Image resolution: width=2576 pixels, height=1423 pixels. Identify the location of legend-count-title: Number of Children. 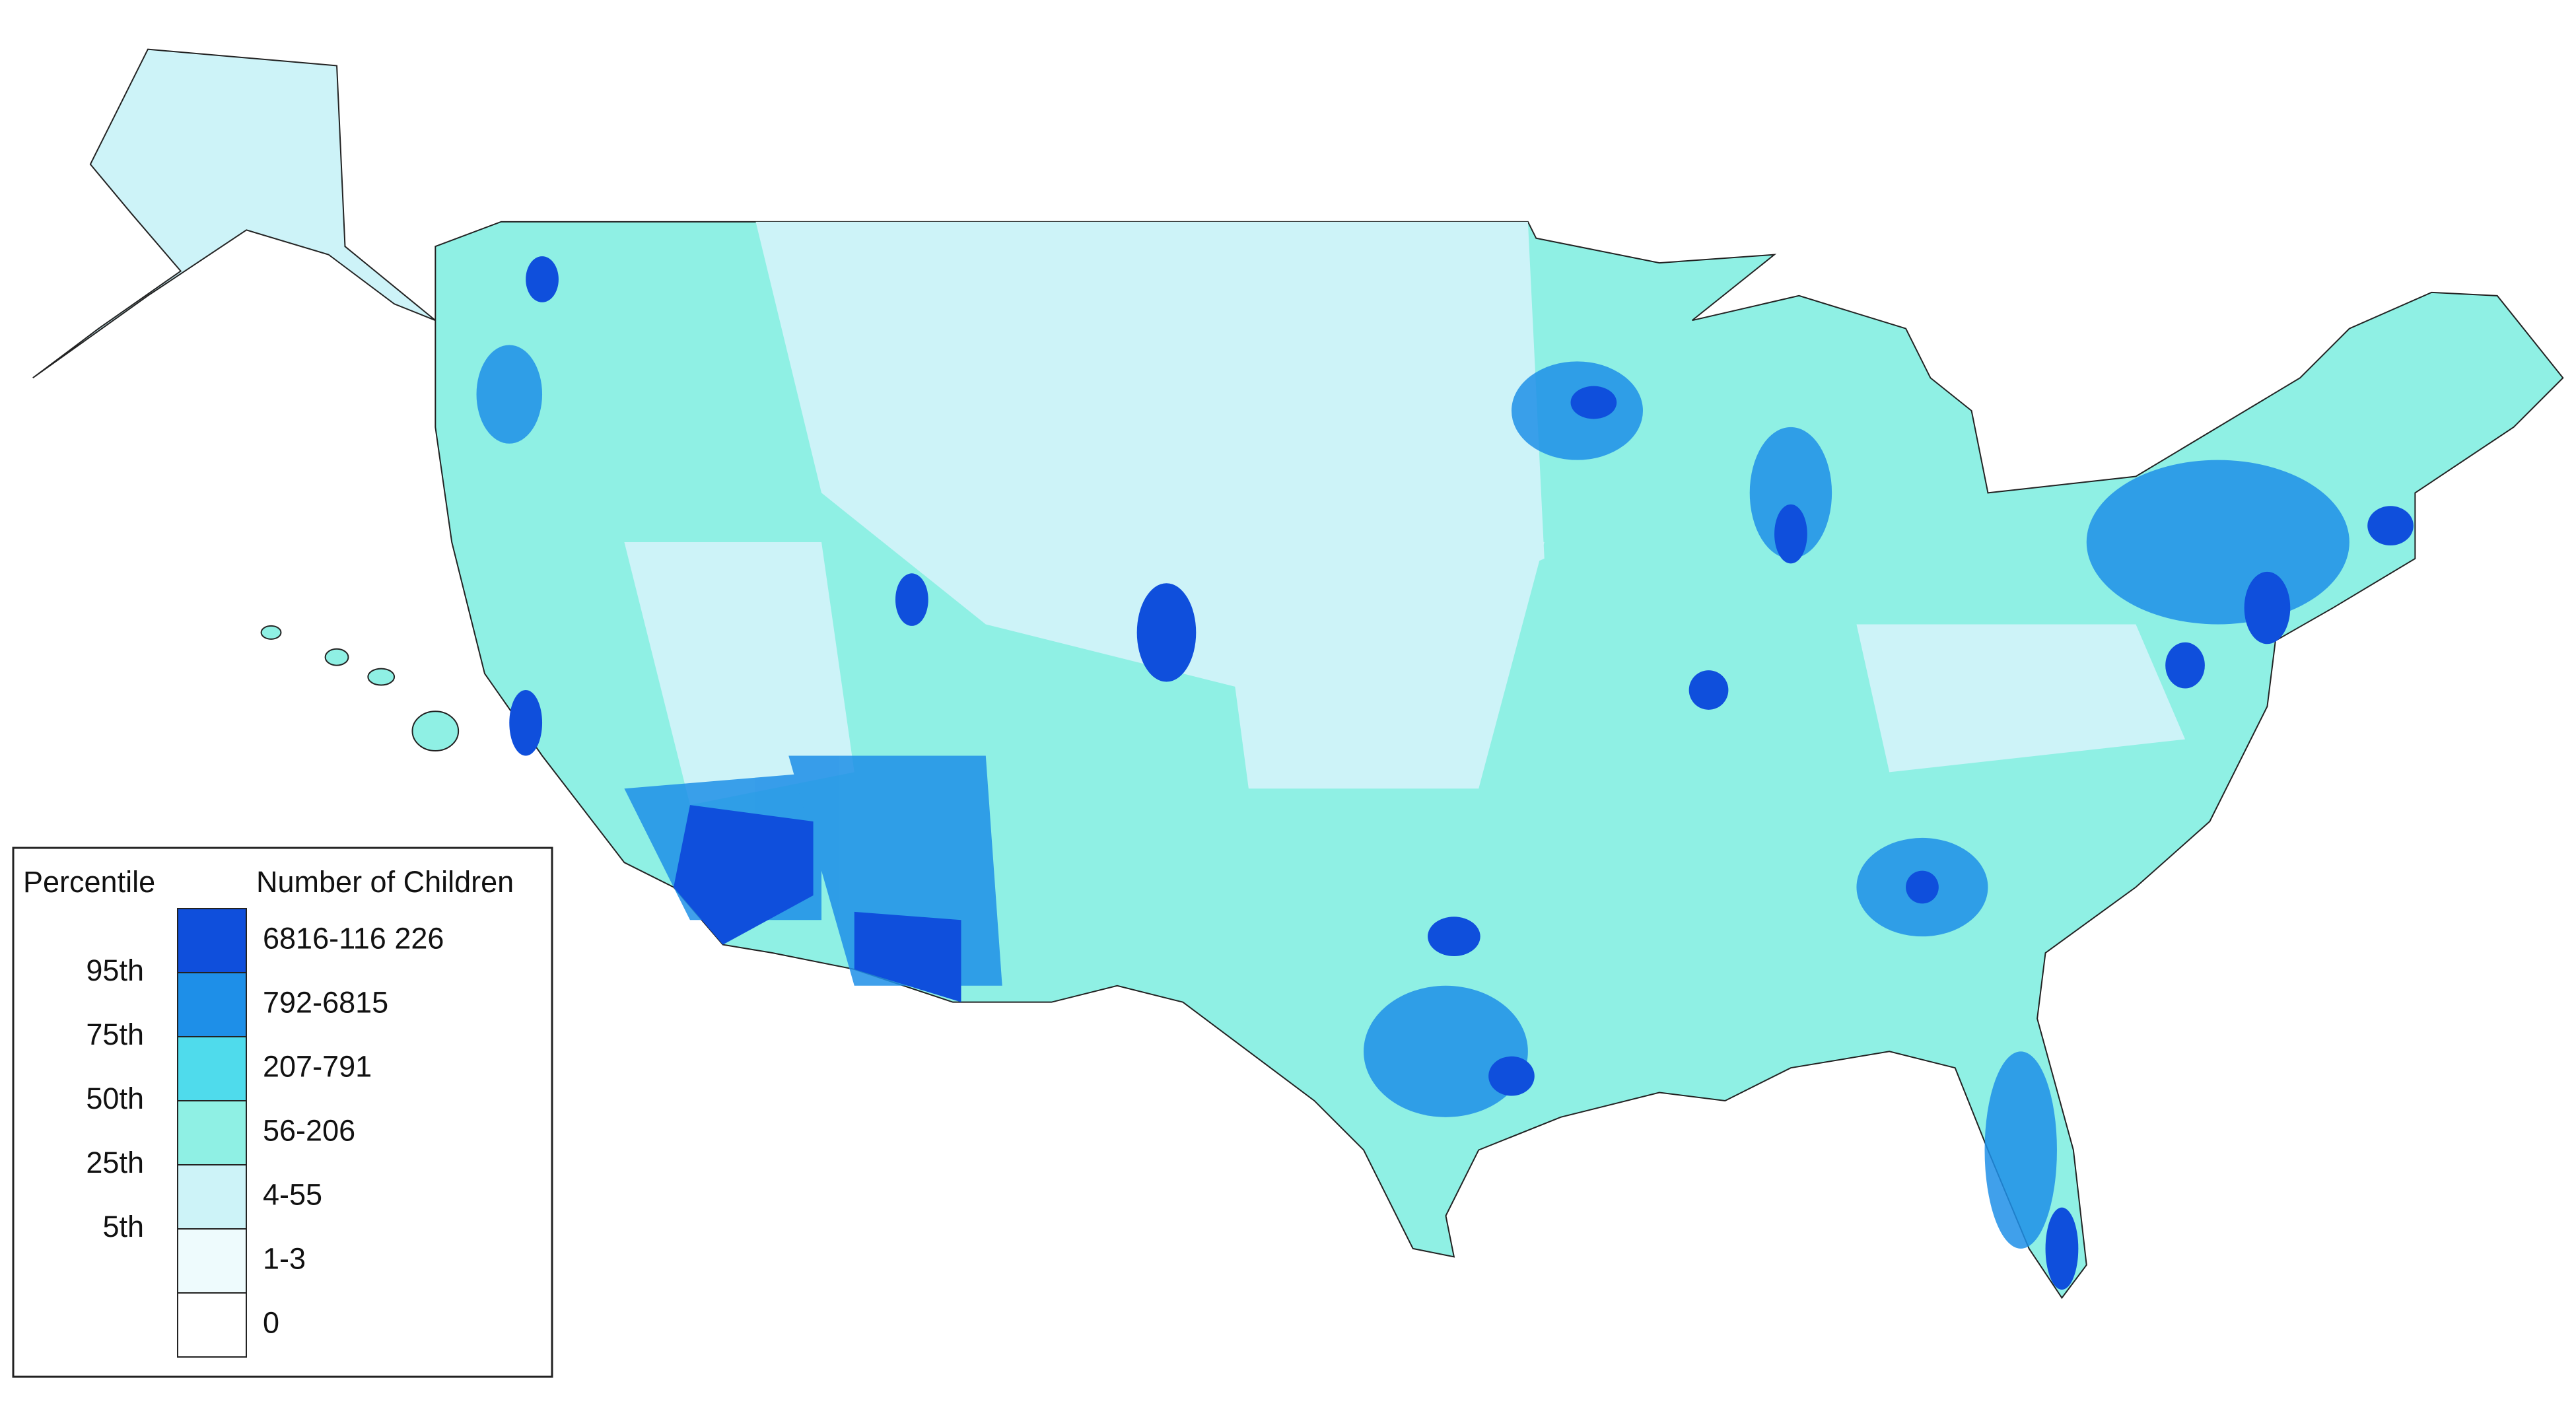
(385, 882).